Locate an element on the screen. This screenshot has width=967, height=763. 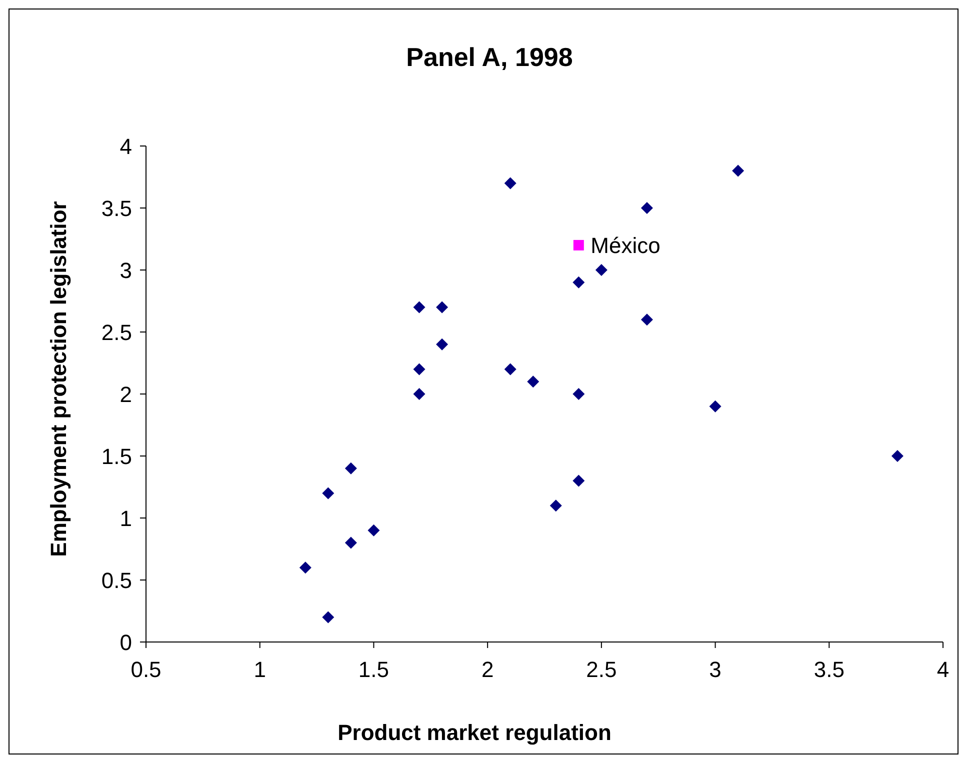
y-tick-label: 4 is located at coordinates (126, 146).